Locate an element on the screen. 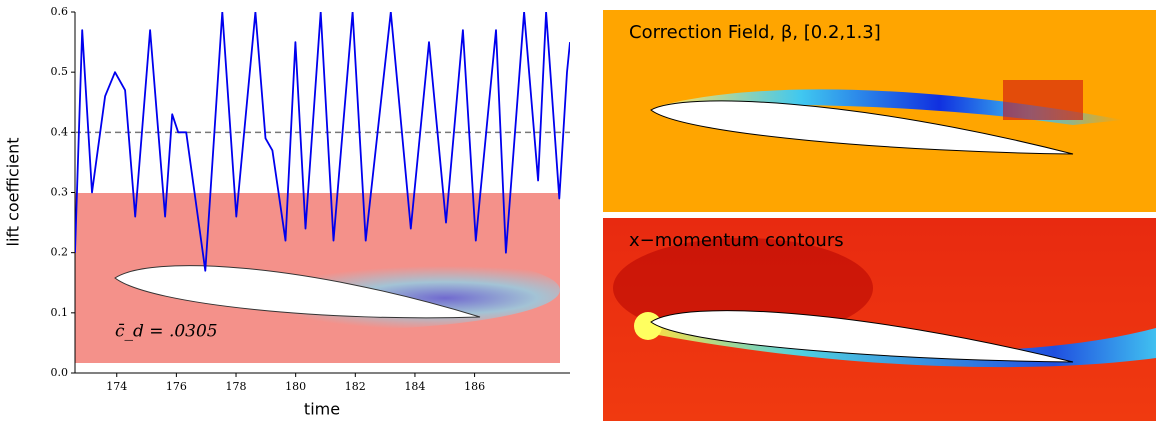  annotation: c̄_d = .0305 is located at coordinates (166, 332).